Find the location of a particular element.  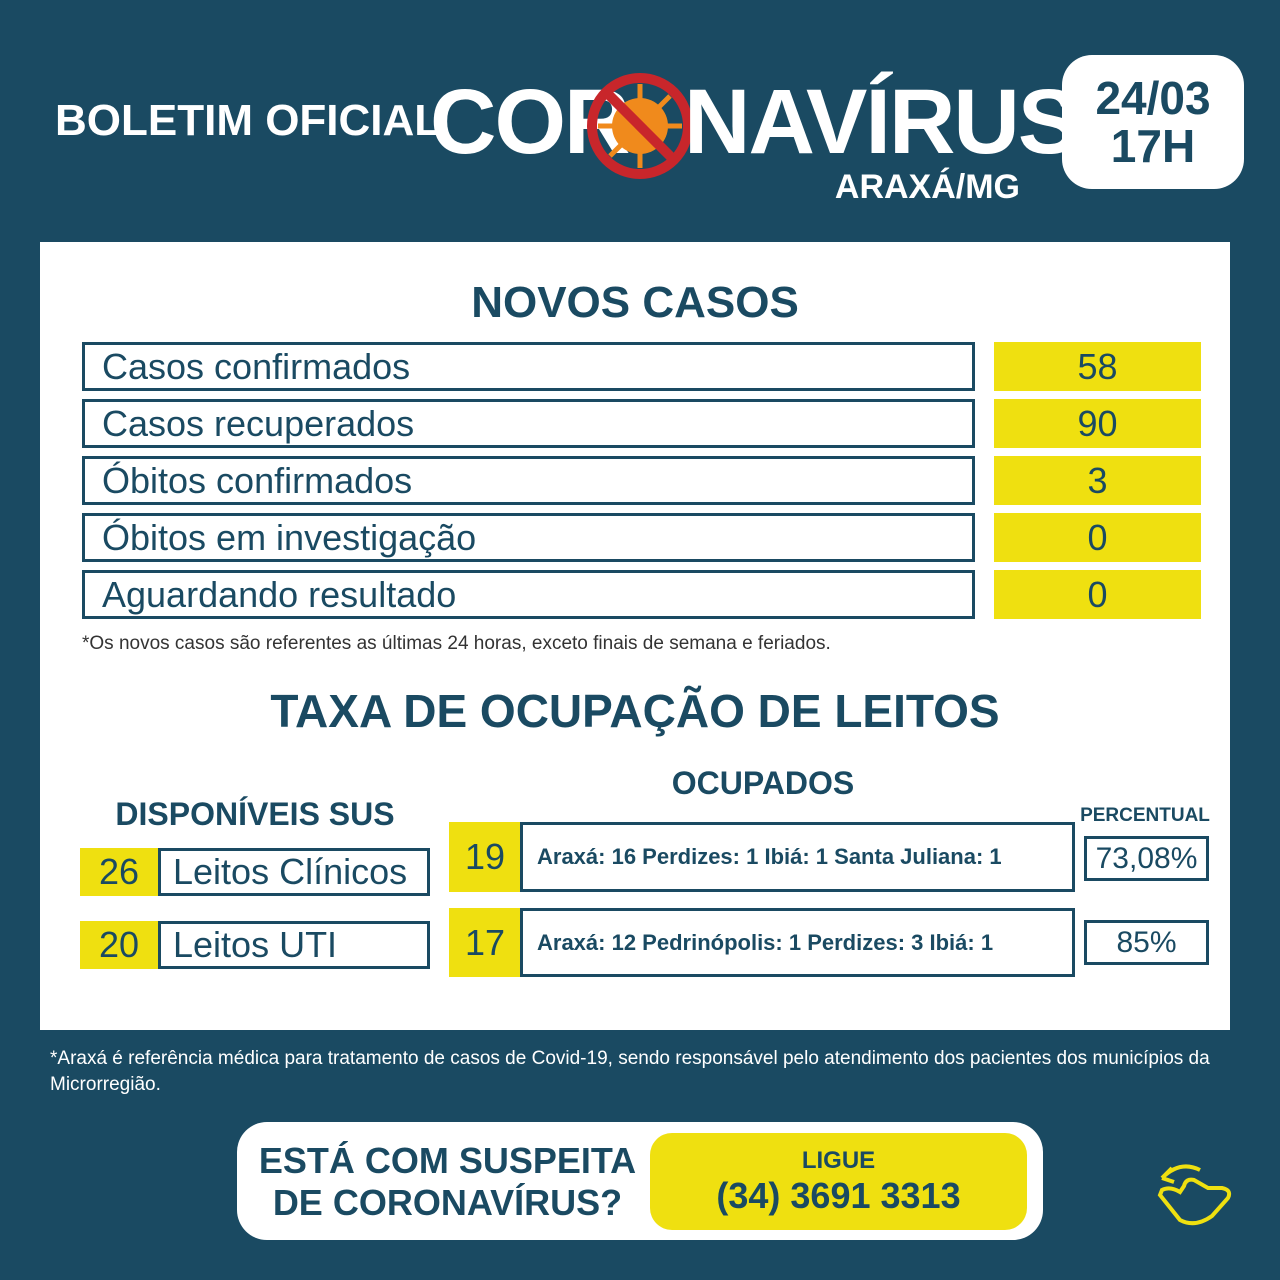

percent-title: PERCENTUAL is located at coordinates (1145, 815).